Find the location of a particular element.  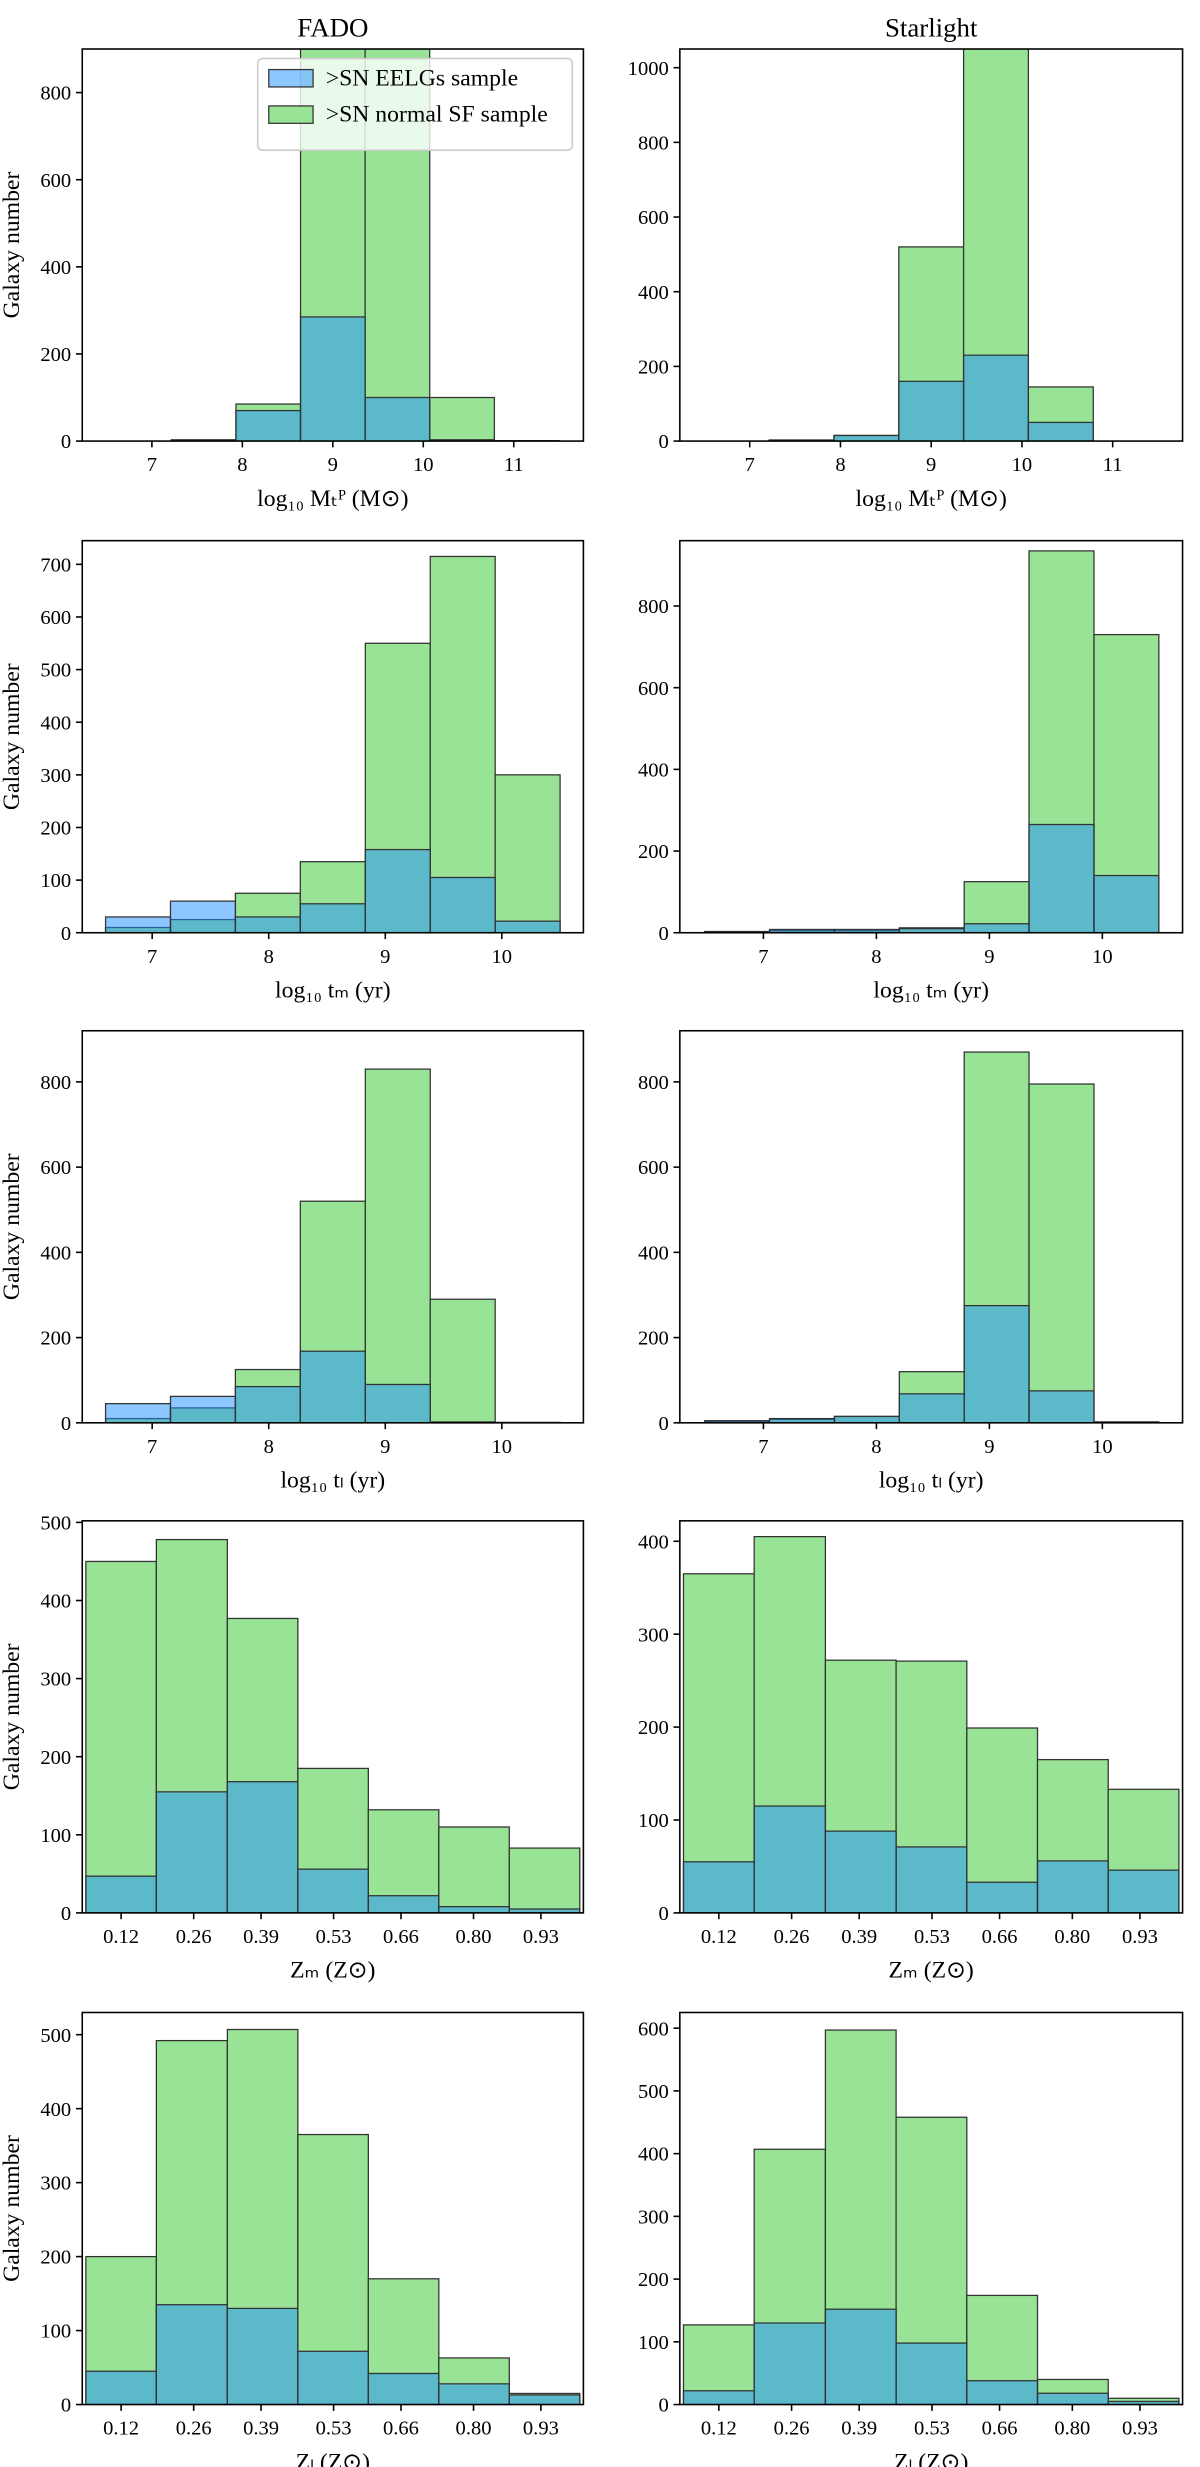

x-tick-label: 0.80 is located at coordinates (474, 1937).